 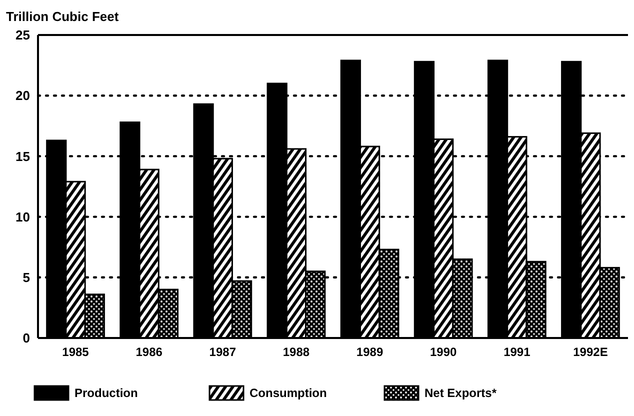 I want to click on x-tick-label: 1989, so click(x=370, y=352).